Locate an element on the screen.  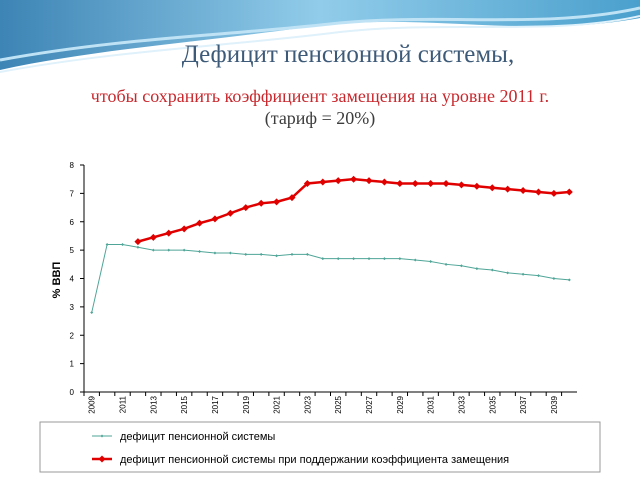
x-tick-label: 2019 is located at coordinates (246, 404).